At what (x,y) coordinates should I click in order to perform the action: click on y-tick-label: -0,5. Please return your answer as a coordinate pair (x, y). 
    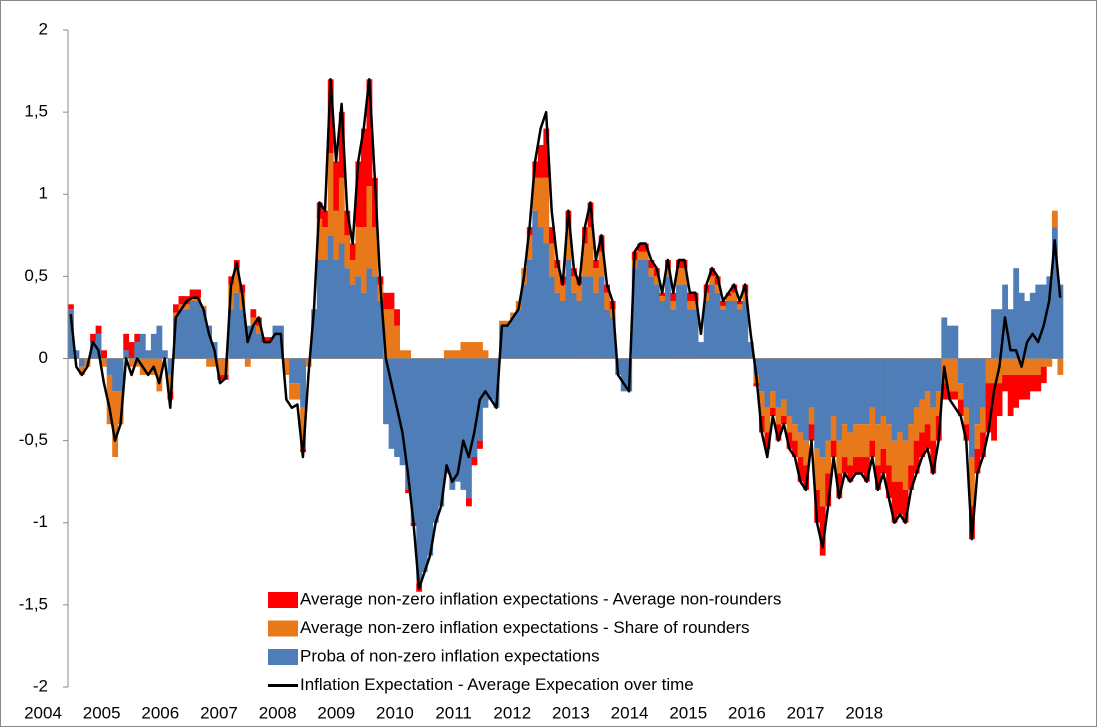
    Looking at the image, I should click on (33, 439).